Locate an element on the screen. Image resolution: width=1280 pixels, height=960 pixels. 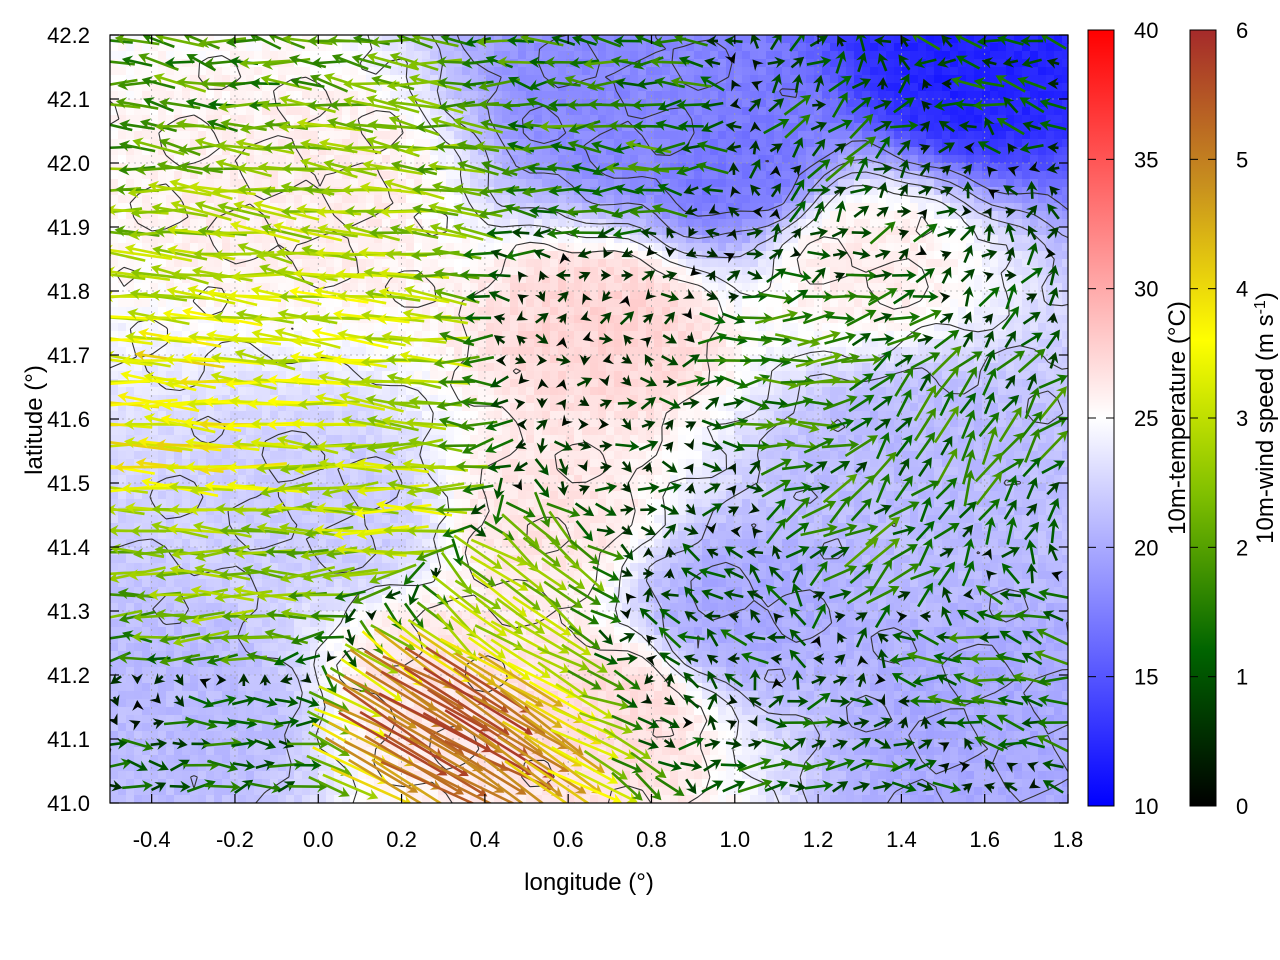
x-tick-label: 1.8 is located at coordinates (1068, 839).